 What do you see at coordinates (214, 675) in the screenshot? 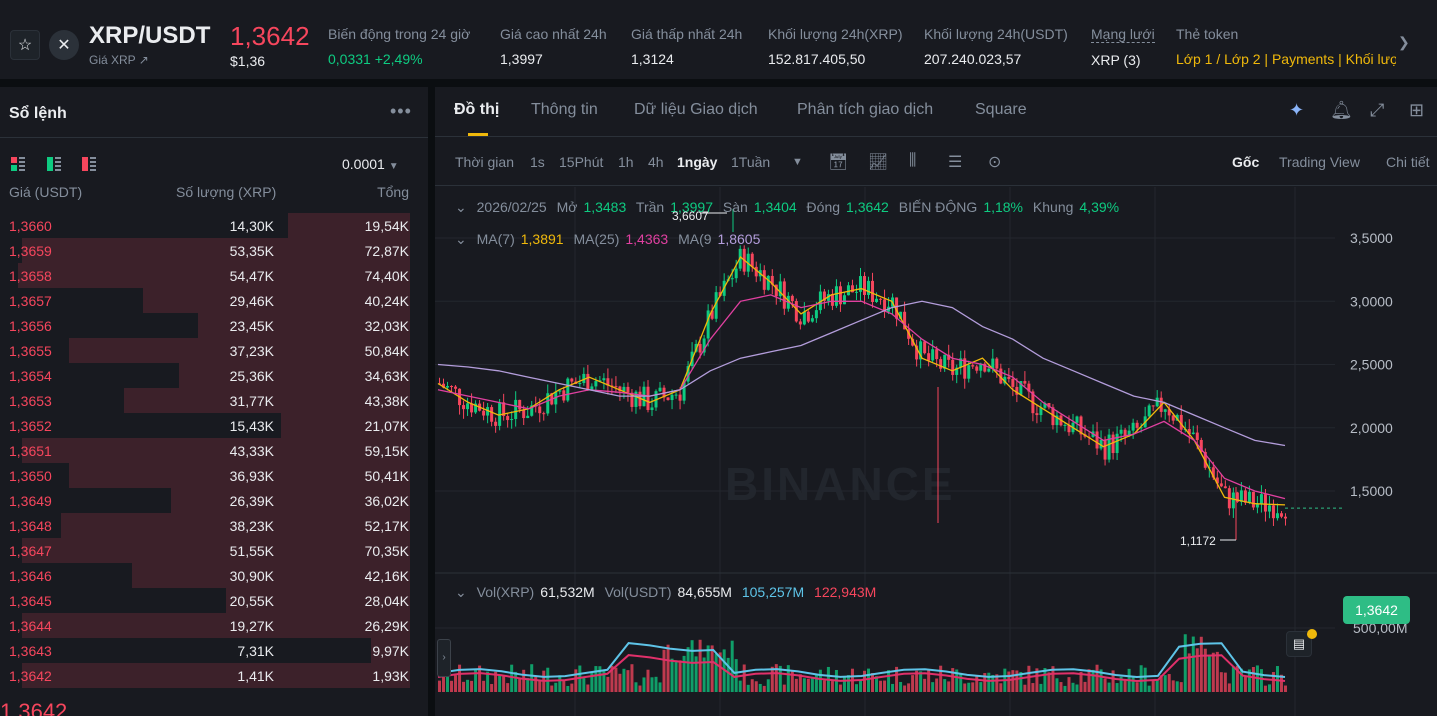
I see `ask-row: 1,3642 1,41K 1,93K` at bounding box center [214, 675].